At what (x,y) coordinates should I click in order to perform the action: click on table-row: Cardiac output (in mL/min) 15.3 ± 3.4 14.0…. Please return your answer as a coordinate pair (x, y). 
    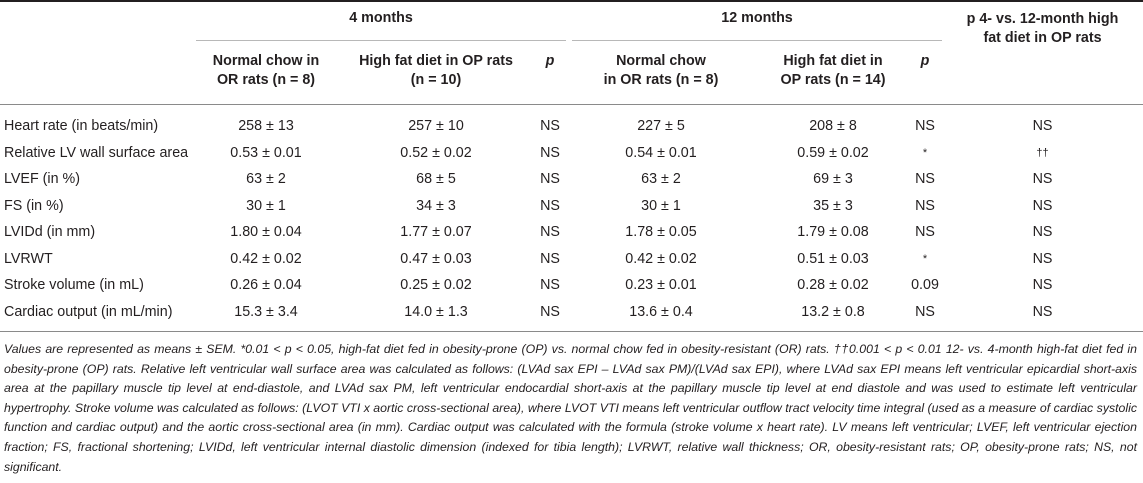
    Looking at the image, I should click on (571, 312).